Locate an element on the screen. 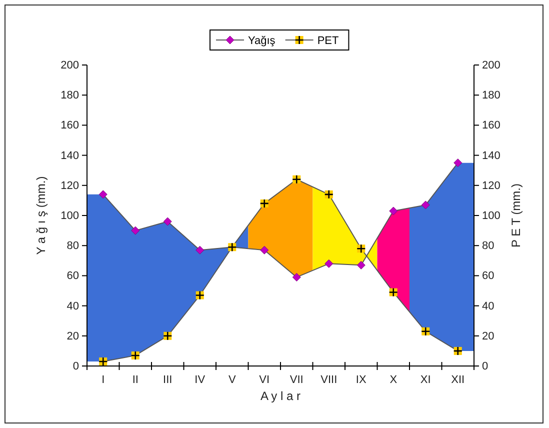 The height and width of the screenshot is (428, 549). y2-tick-label: 180 is located at coordinates (491, 96).